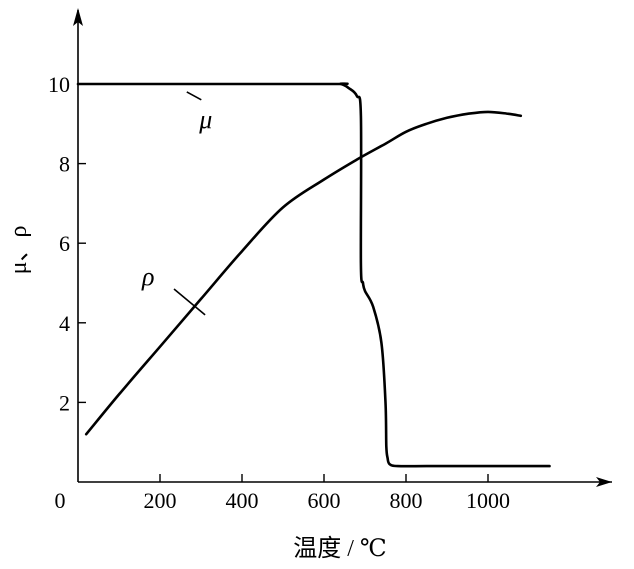  What do you see at coordinates (194, 96) in the screenshot?
I see `mu-label-leader` at bounding box center [194, 96].